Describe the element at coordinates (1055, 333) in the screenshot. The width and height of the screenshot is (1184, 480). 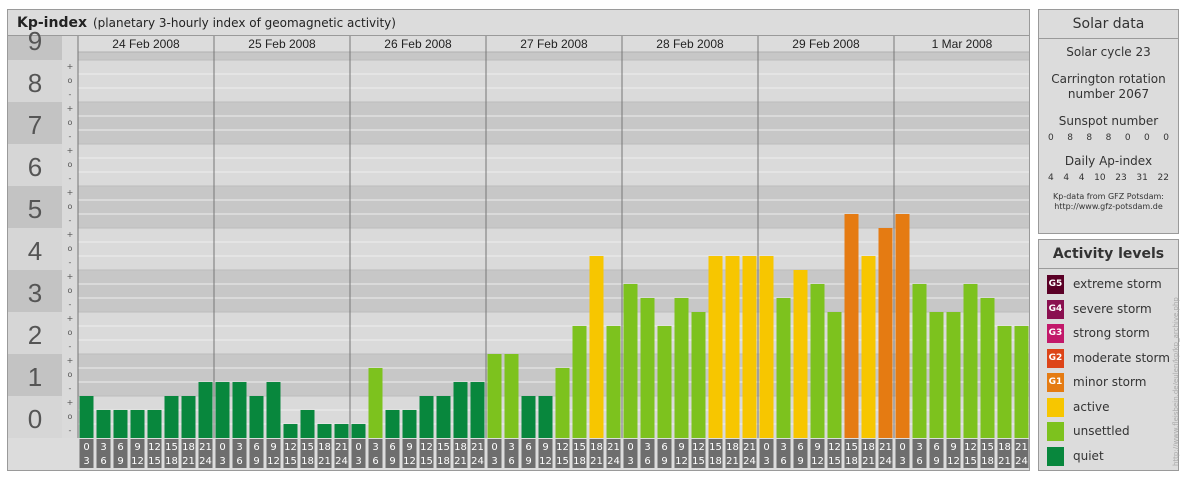
I see `legend-swatch: G3` at that location.